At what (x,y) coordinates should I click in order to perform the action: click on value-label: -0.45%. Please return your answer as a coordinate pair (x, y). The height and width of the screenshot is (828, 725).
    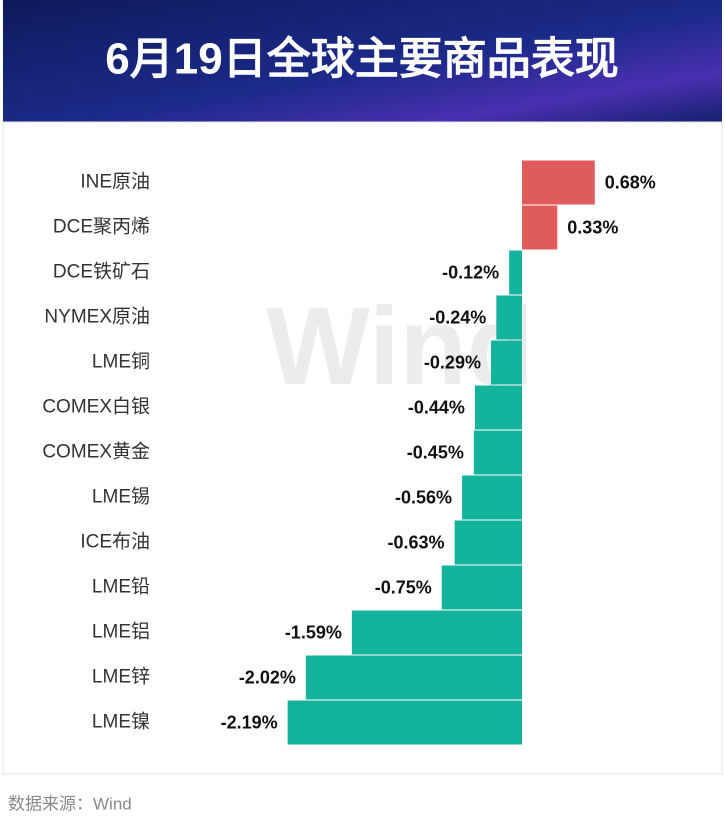
    Looking at the image, I should click on (435, 452).